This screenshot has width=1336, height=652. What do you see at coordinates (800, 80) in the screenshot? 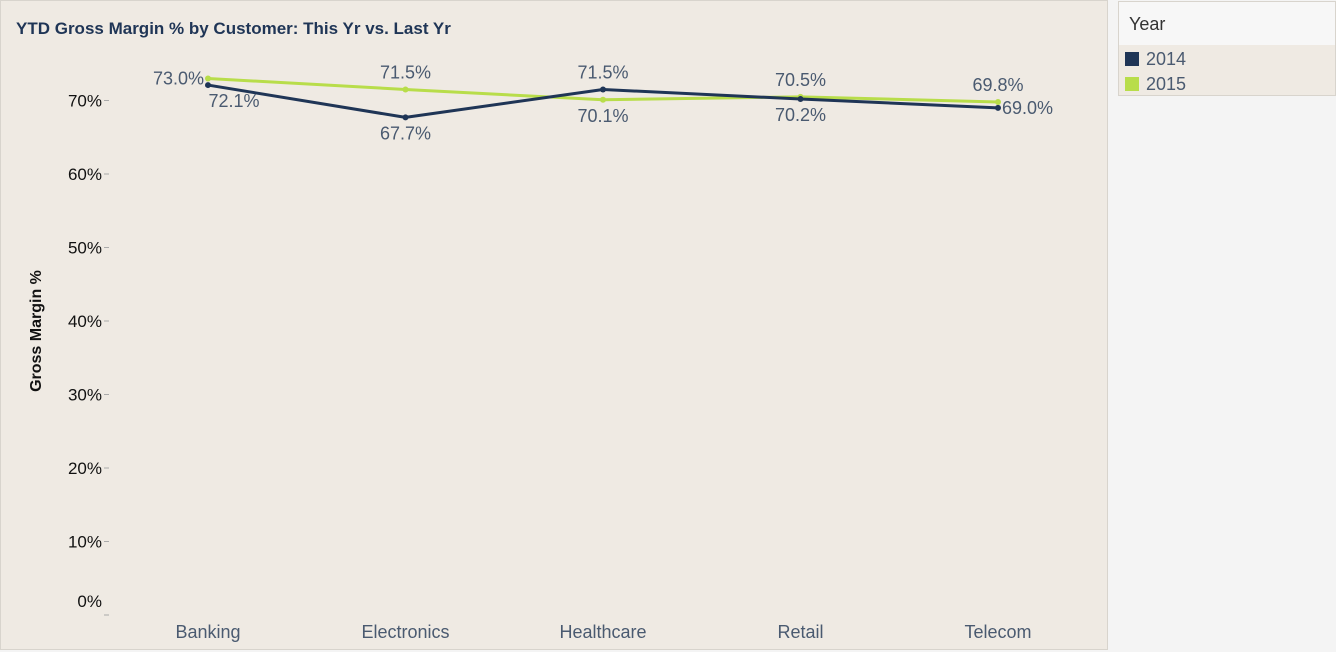
I see `data-label-2015: 70.5%` at bounding box center [800, 80].